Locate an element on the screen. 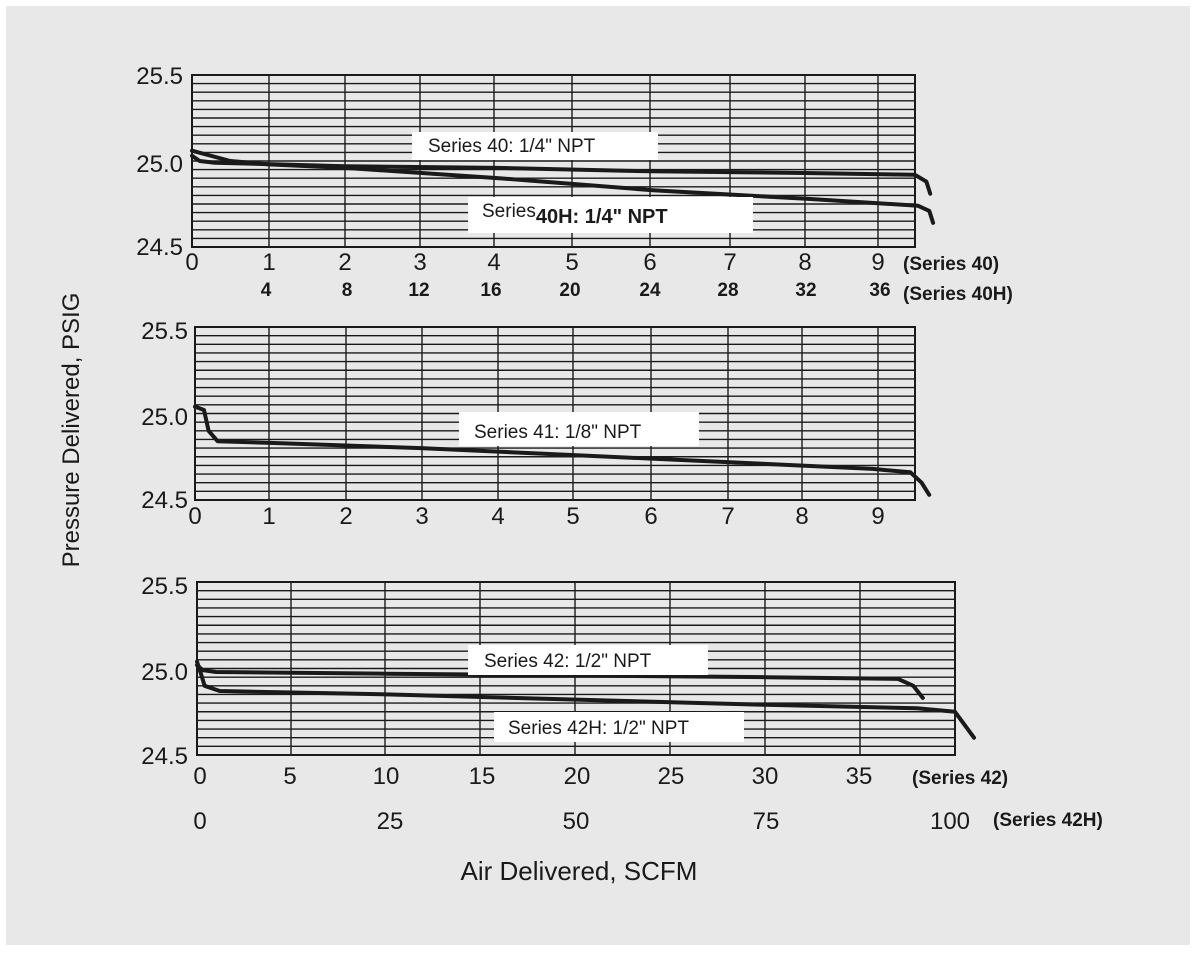  x-tick-label: 16 is located at coordinates (490, 290).